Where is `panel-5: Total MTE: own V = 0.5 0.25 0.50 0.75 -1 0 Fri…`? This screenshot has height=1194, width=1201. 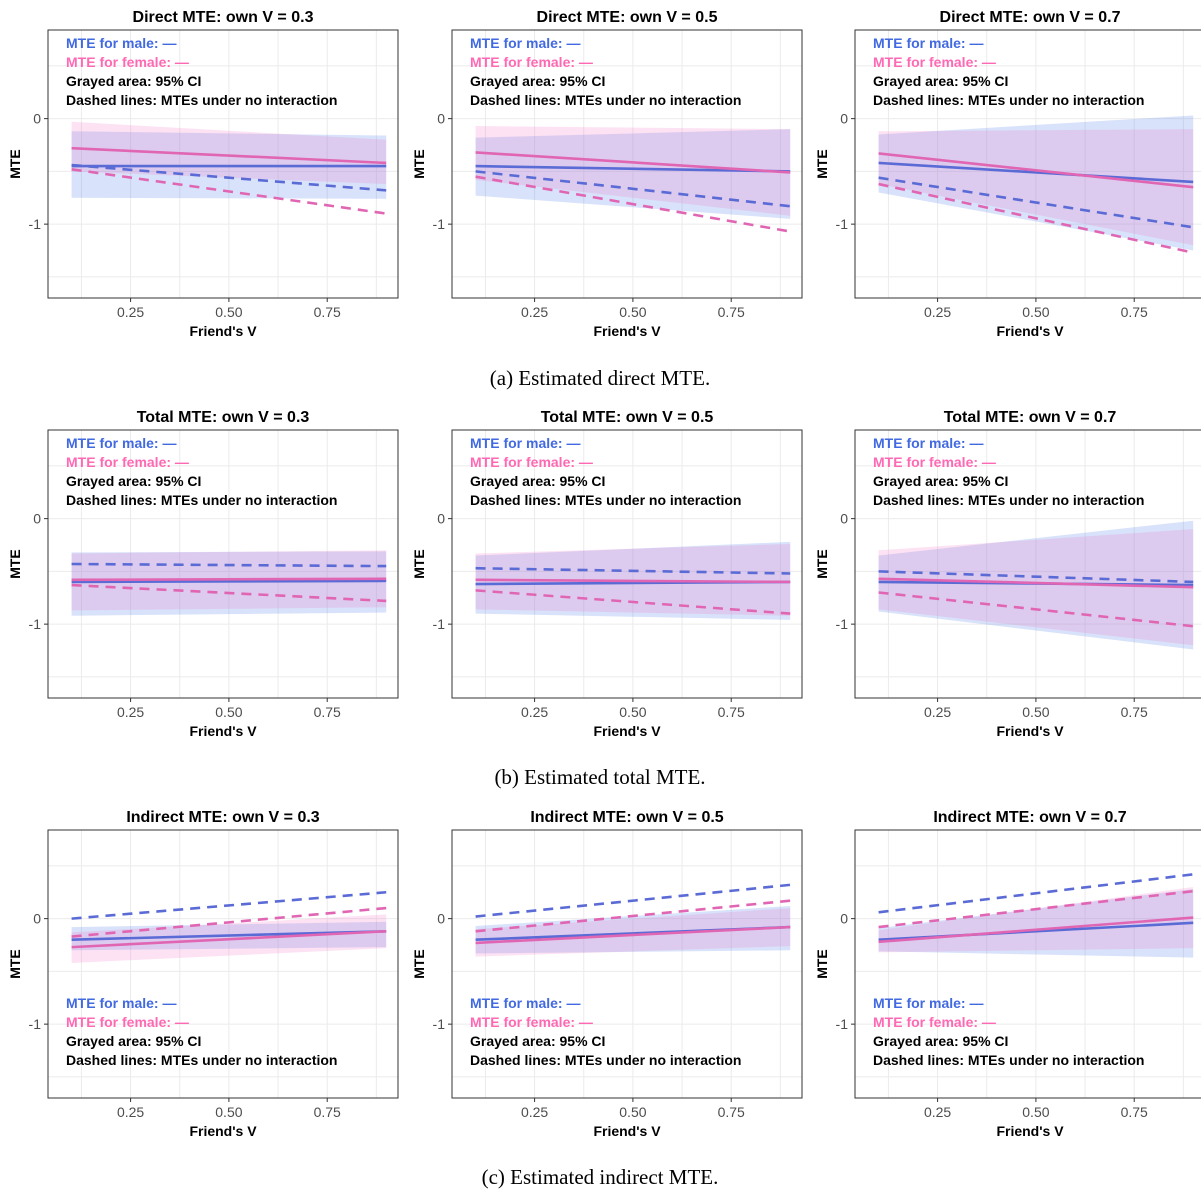 panel-5: Total MTE: own V = 0.5 0.25 0.50 0.75 -1 0 Fri… is located at coordinates (607, 574).